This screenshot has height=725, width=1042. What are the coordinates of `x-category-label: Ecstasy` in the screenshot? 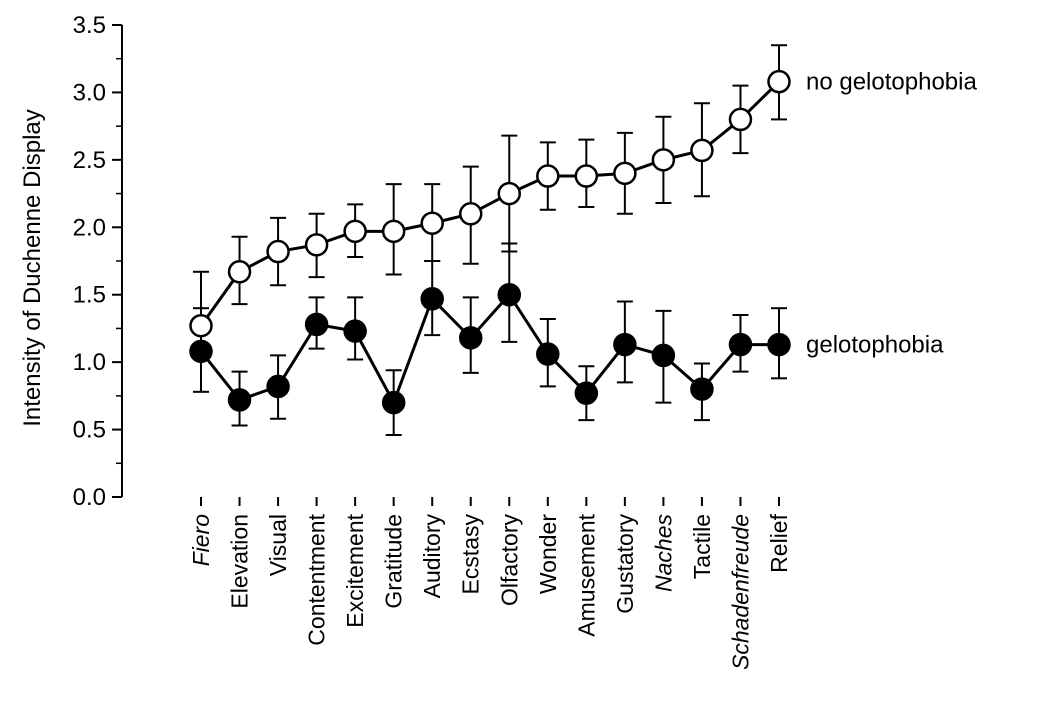 It's located at (471, 554).